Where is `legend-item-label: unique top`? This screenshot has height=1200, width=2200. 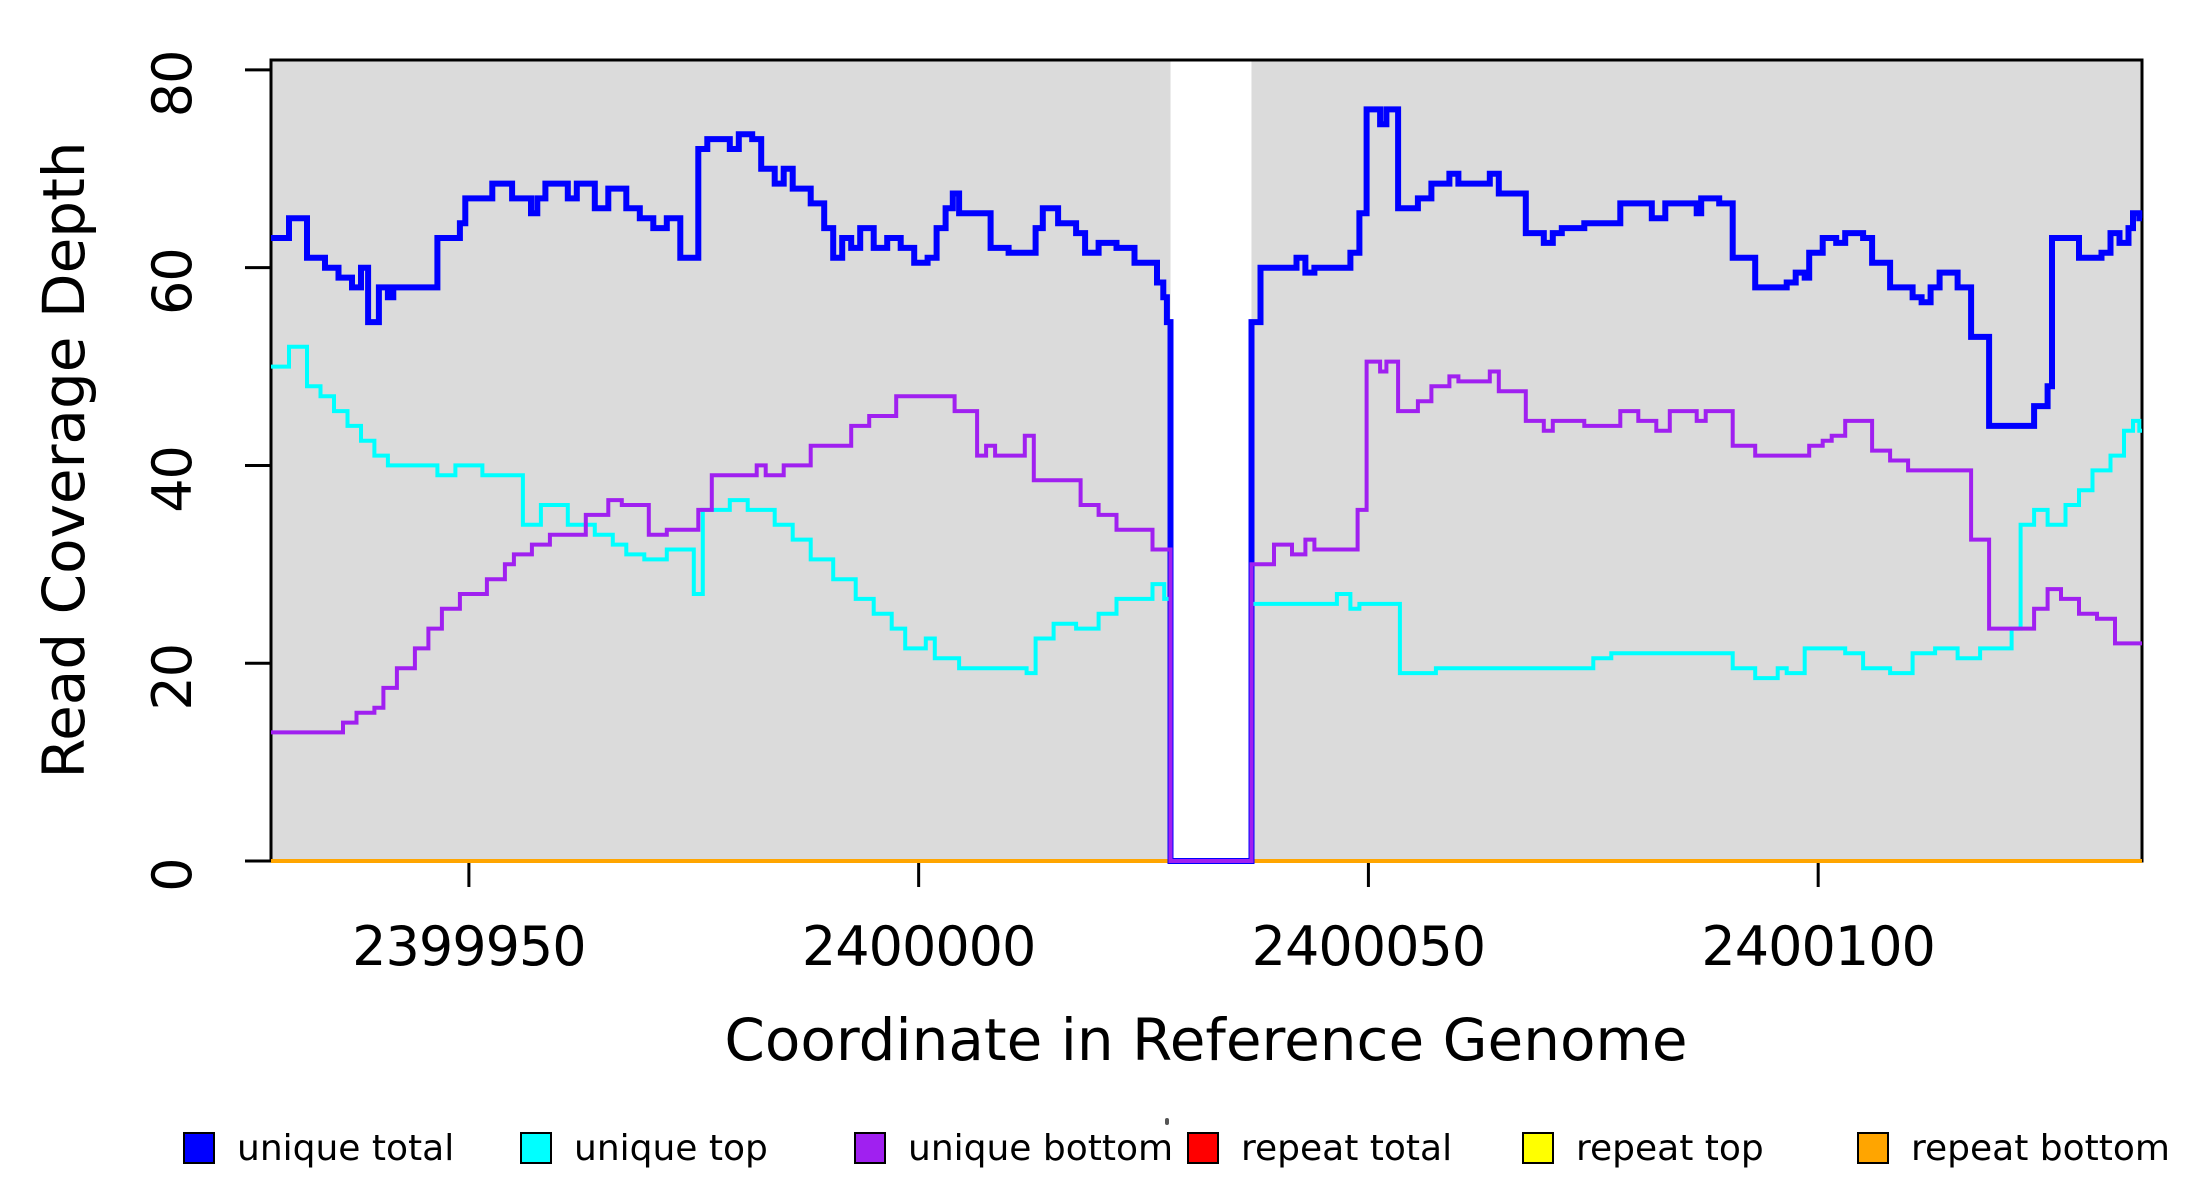
legend-item-label: unique top is located at coordinates (671, 1148).